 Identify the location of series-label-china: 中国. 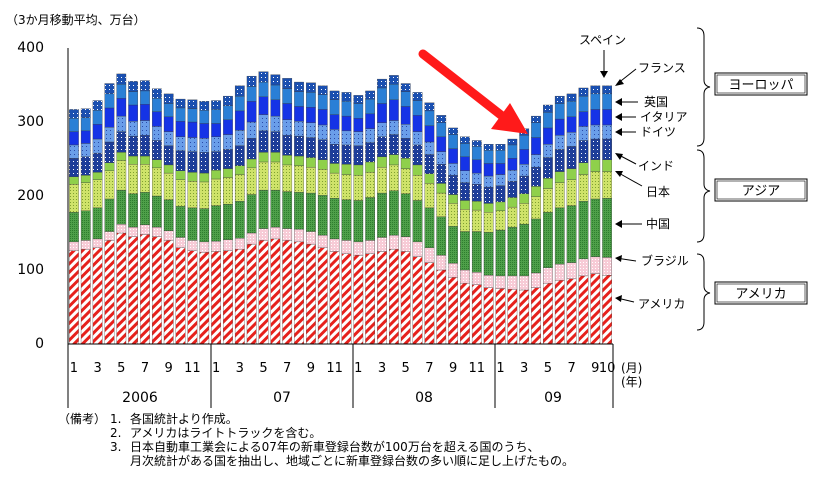
(658, 223).